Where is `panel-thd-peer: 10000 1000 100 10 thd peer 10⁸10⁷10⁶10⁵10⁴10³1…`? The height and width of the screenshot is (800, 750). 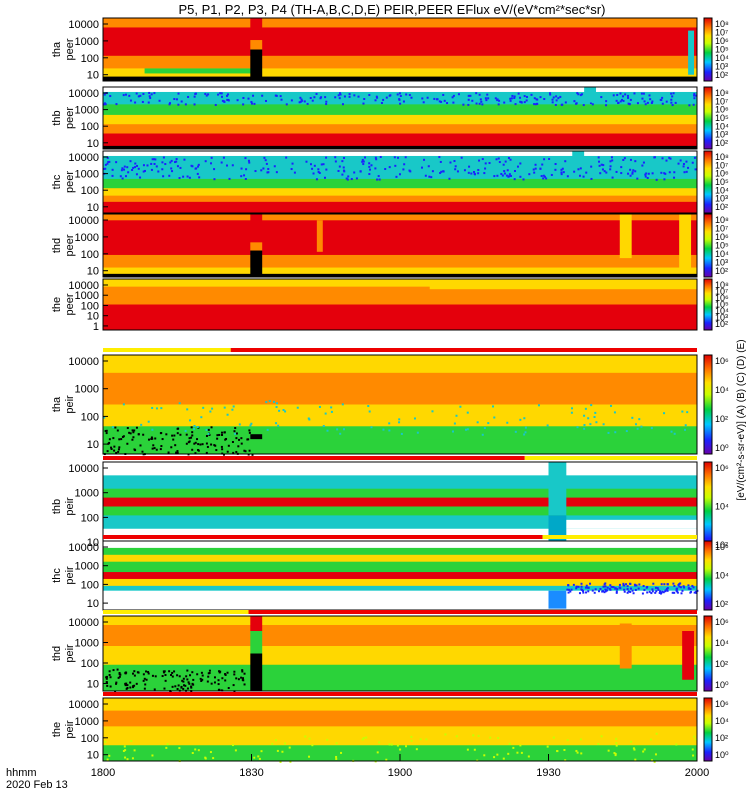 panel-thd-peer: 10000 1000 100 10 thd peer 10⁸10⁷10⁶10⁵10⁴10³1… is located at coordinates (390, 245).